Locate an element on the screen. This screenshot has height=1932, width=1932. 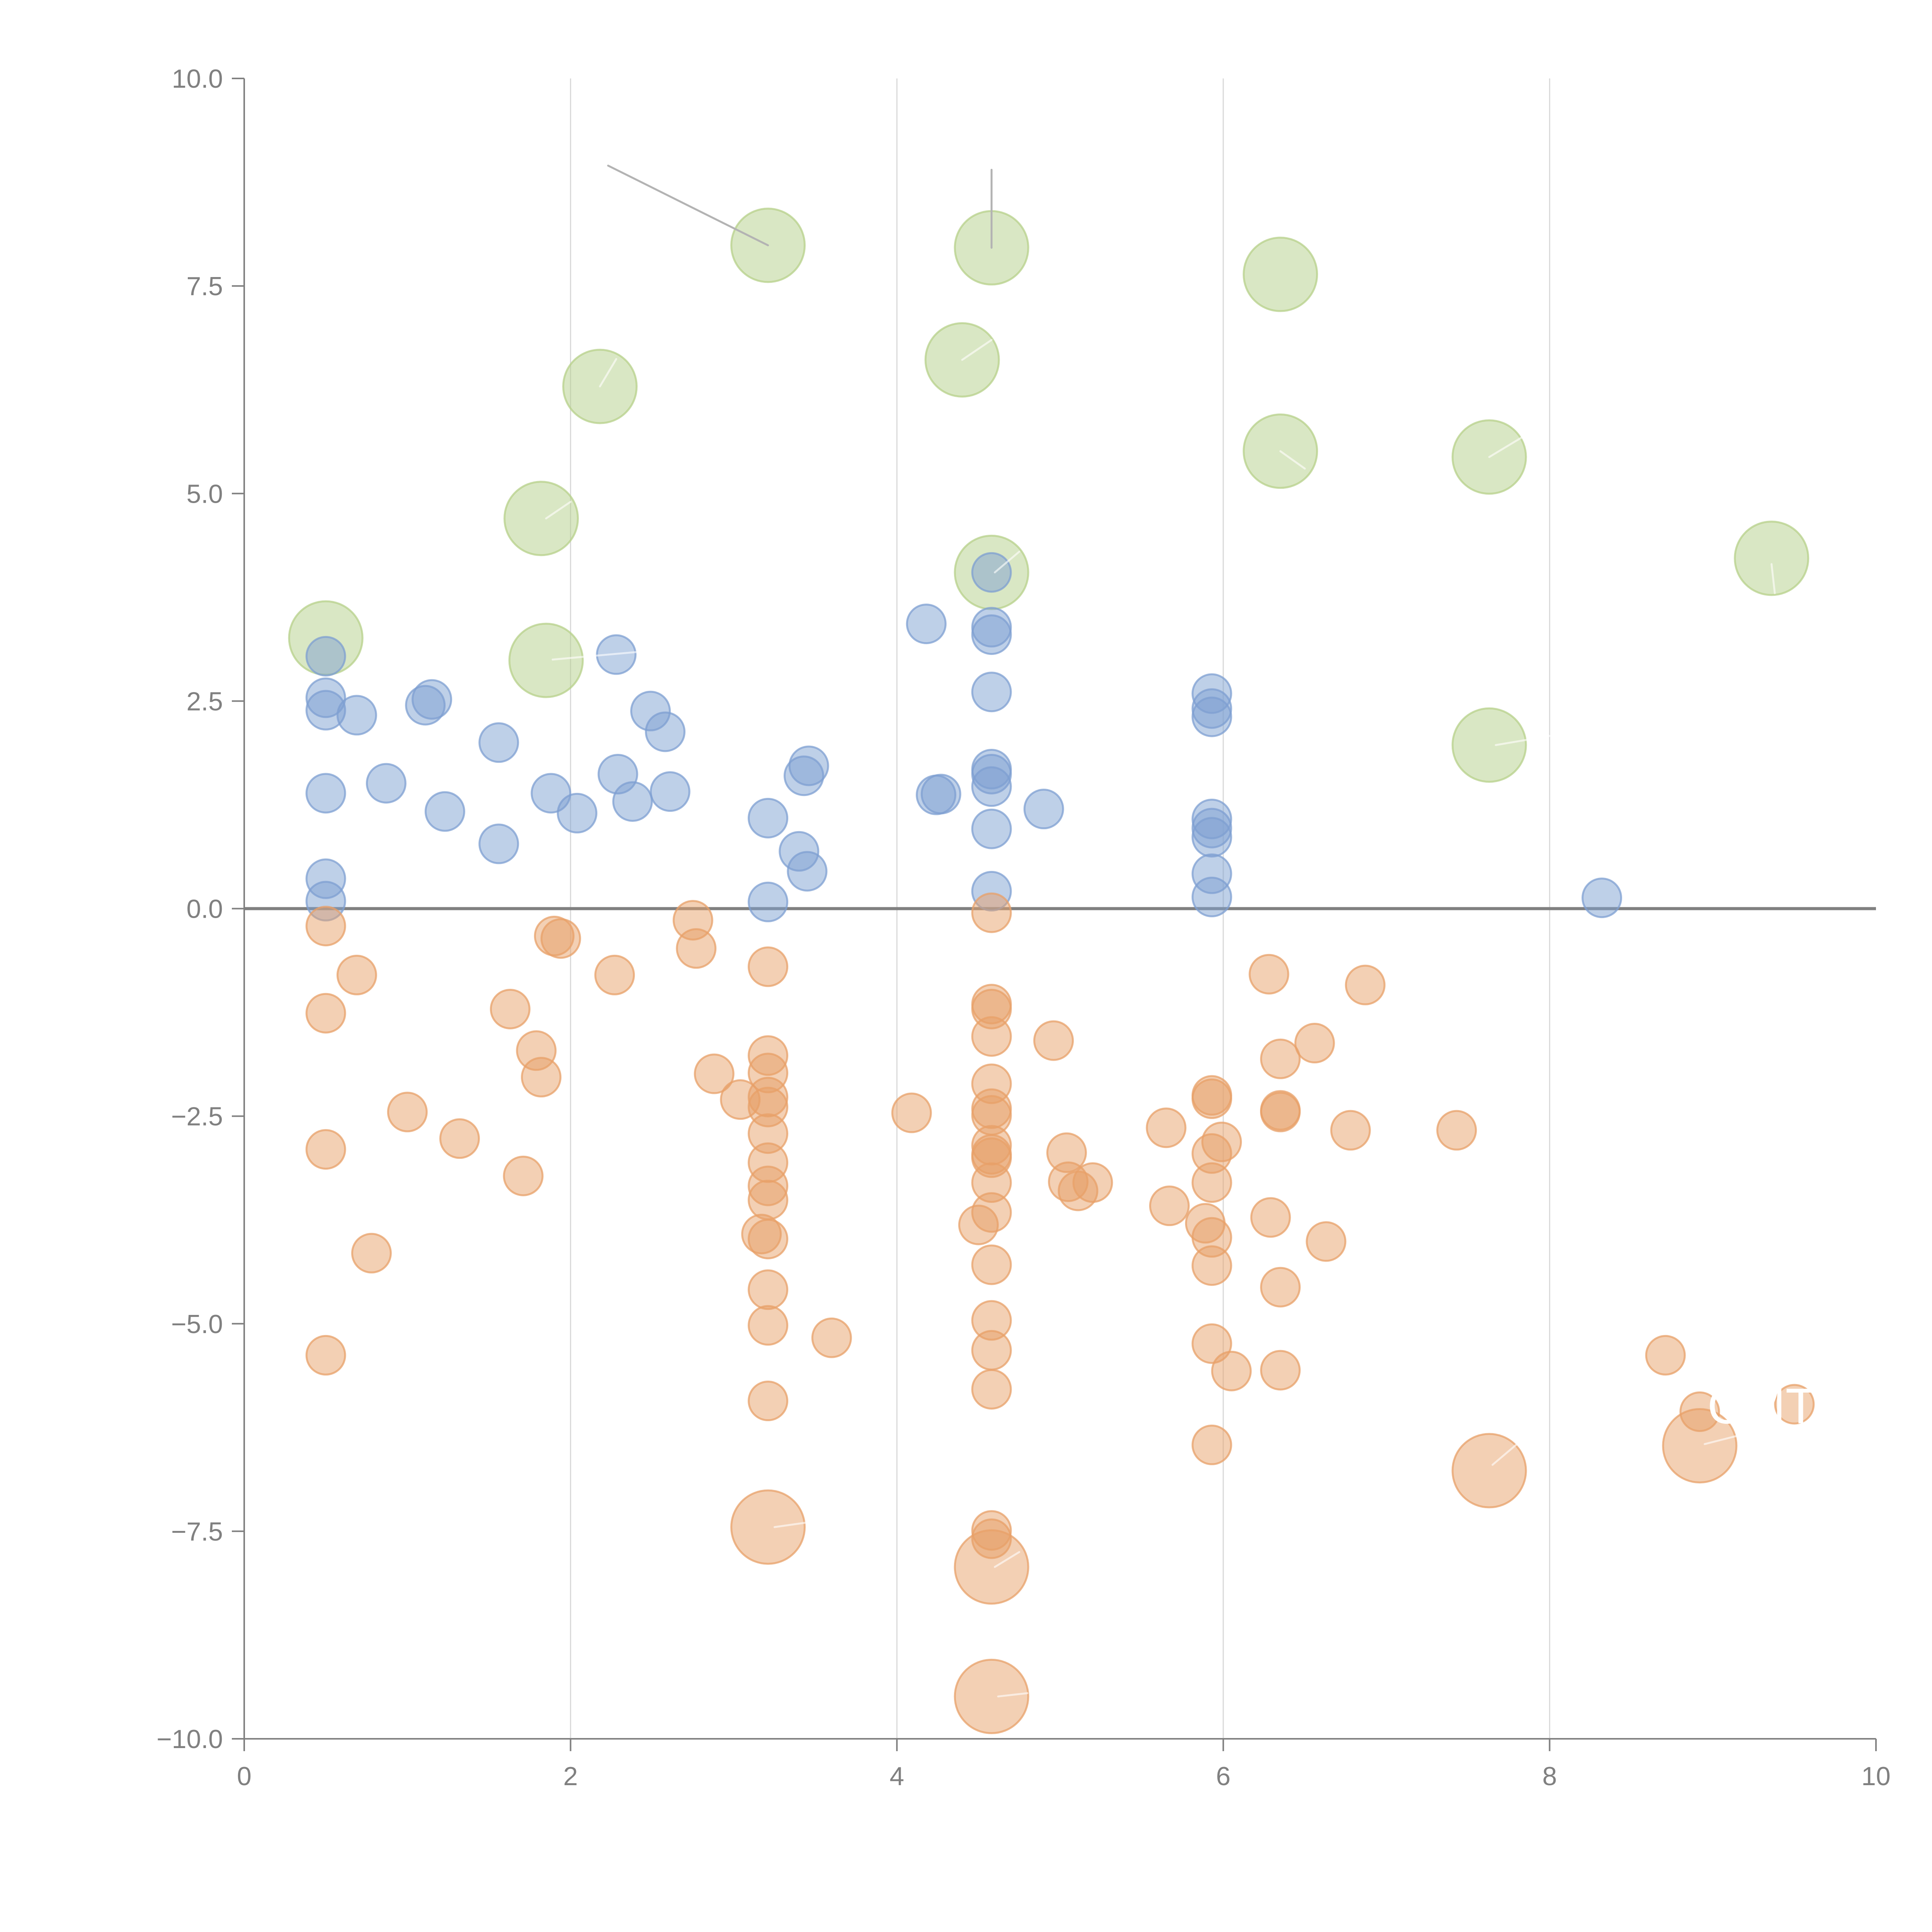
x-tick-label: 4 is located at coordinates (897, 1777).